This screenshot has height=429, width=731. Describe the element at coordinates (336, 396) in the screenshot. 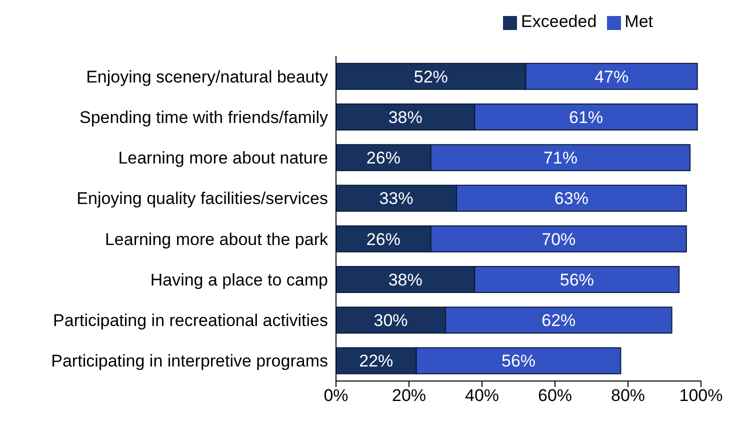

I see `x-tick-label: 0%` at that location.